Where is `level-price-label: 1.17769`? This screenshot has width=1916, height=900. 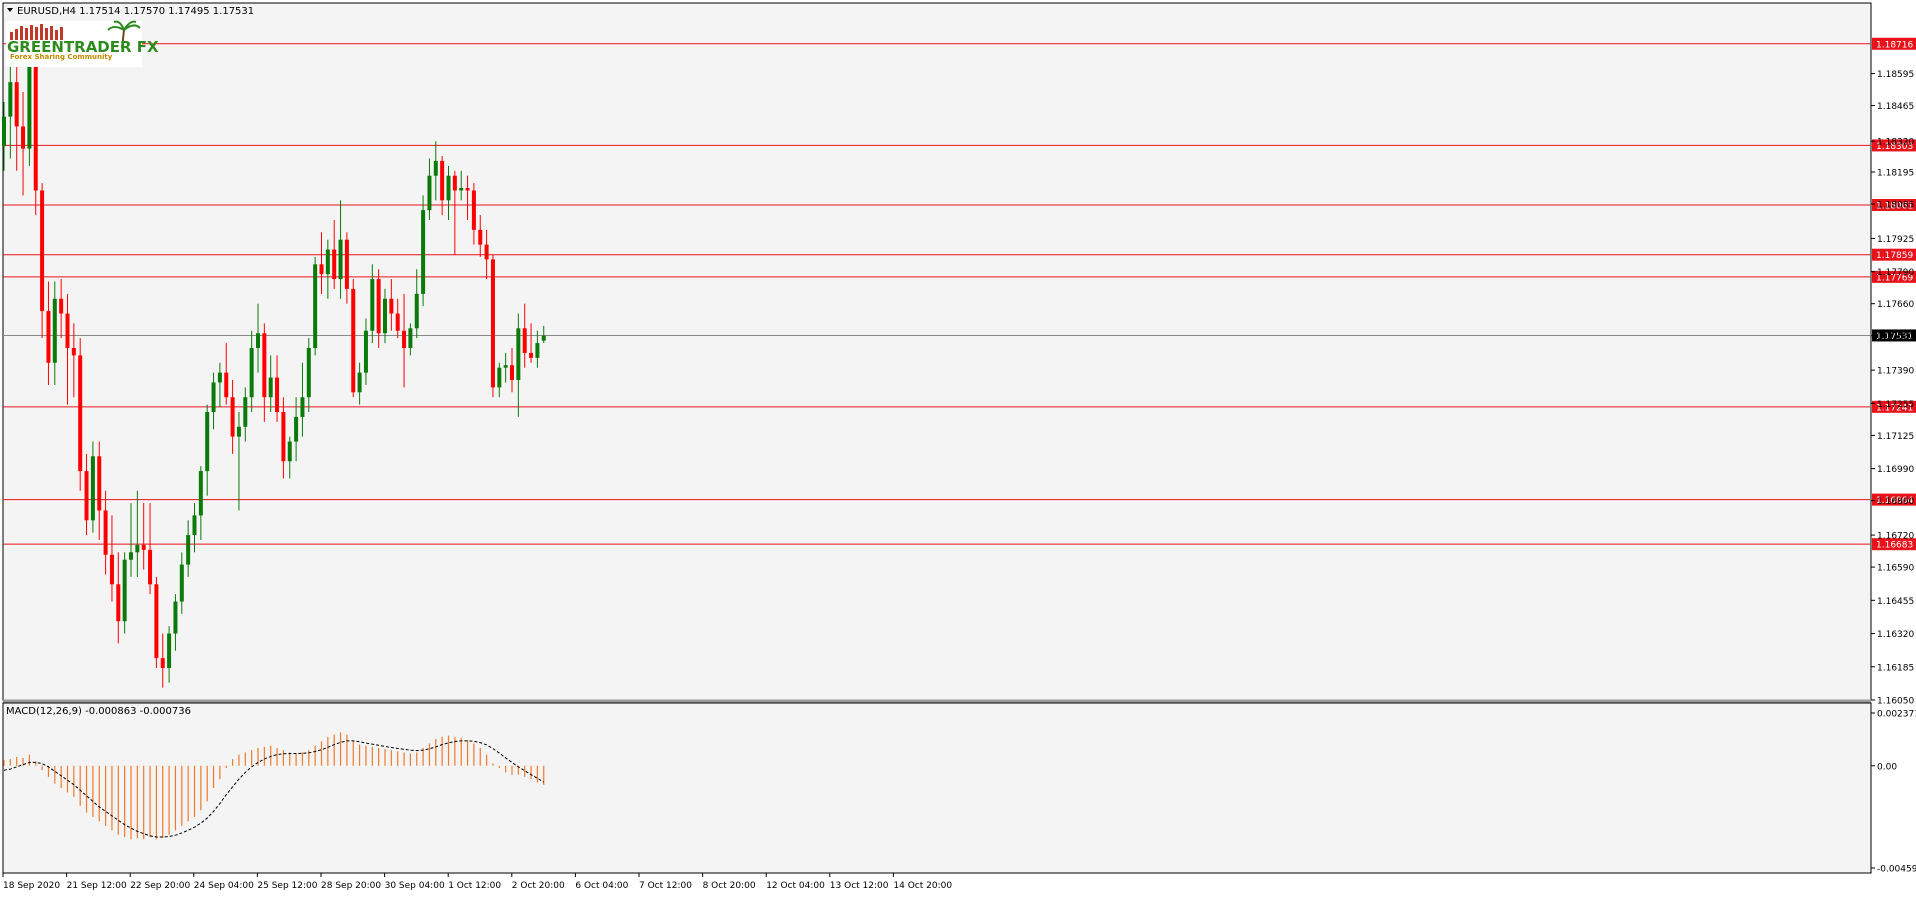 level-price-label: 1.17769 is located at coordinates (1894, 278).